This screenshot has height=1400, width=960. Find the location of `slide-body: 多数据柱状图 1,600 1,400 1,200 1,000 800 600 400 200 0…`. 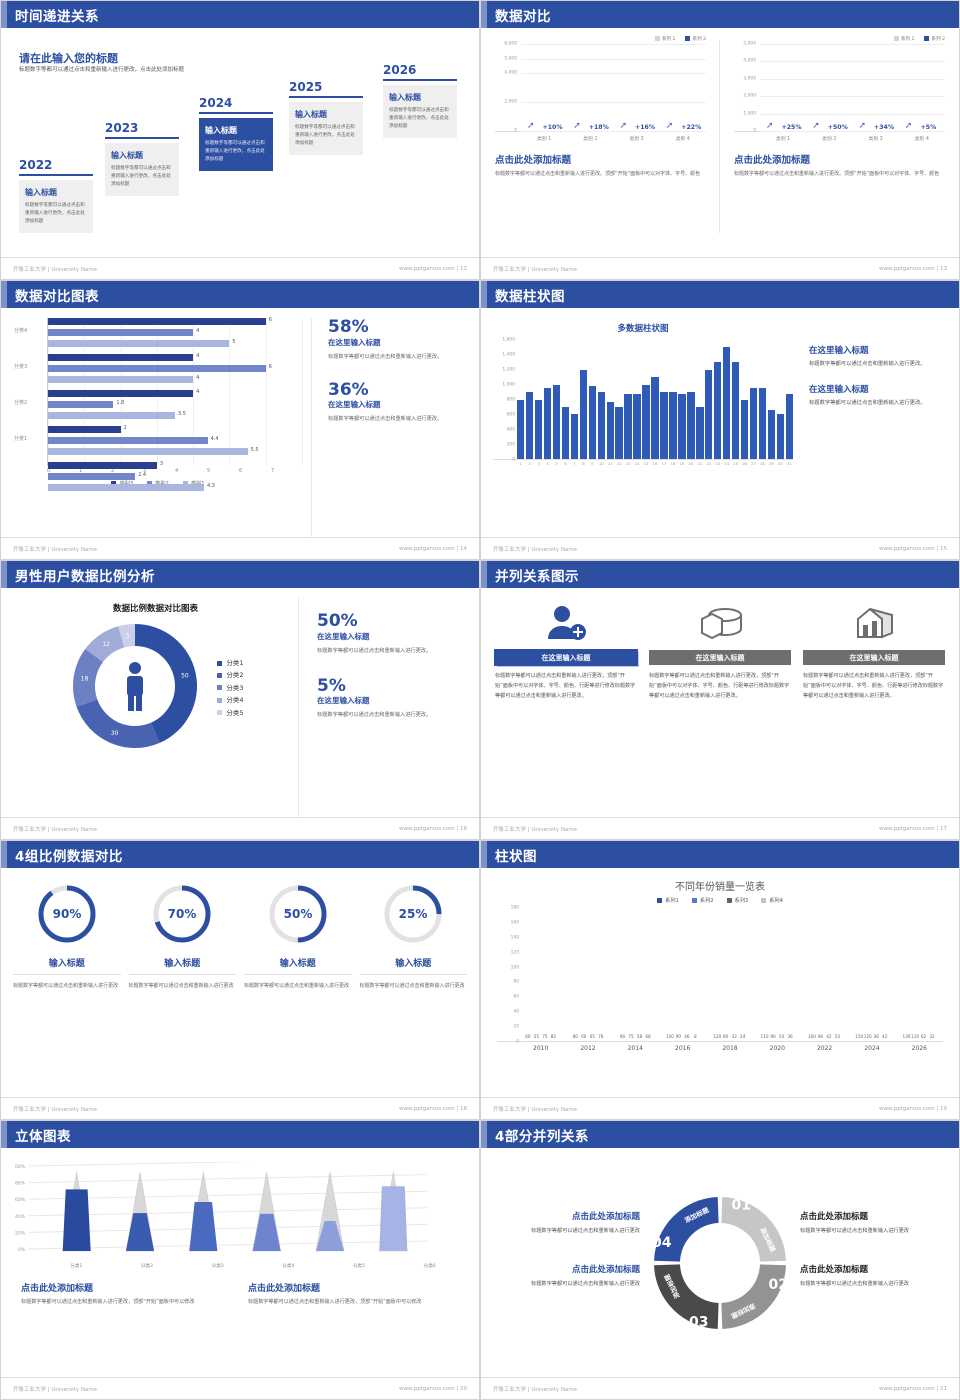

slide-body: 多数据柱状图 1,600 1,400 1,200 1,000 800 600 400 200 0… is located at coordinates (720, 422).